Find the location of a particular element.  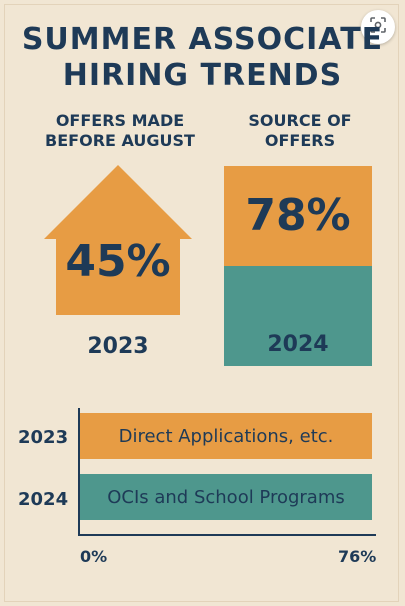

offers-heading-line-2: BEFORE AUGUST is located at coordinates (120, 140).